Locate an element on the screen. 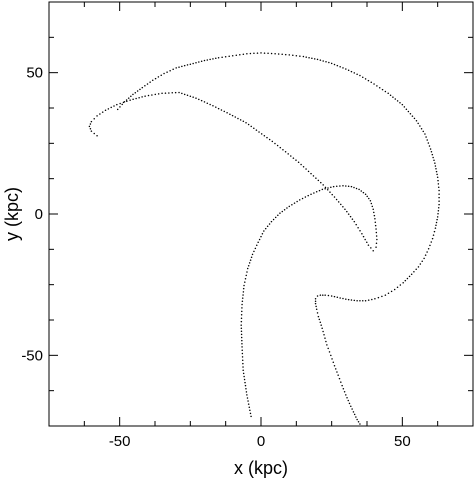  x-tick-label: 0 is located at coordinates (261, 441).